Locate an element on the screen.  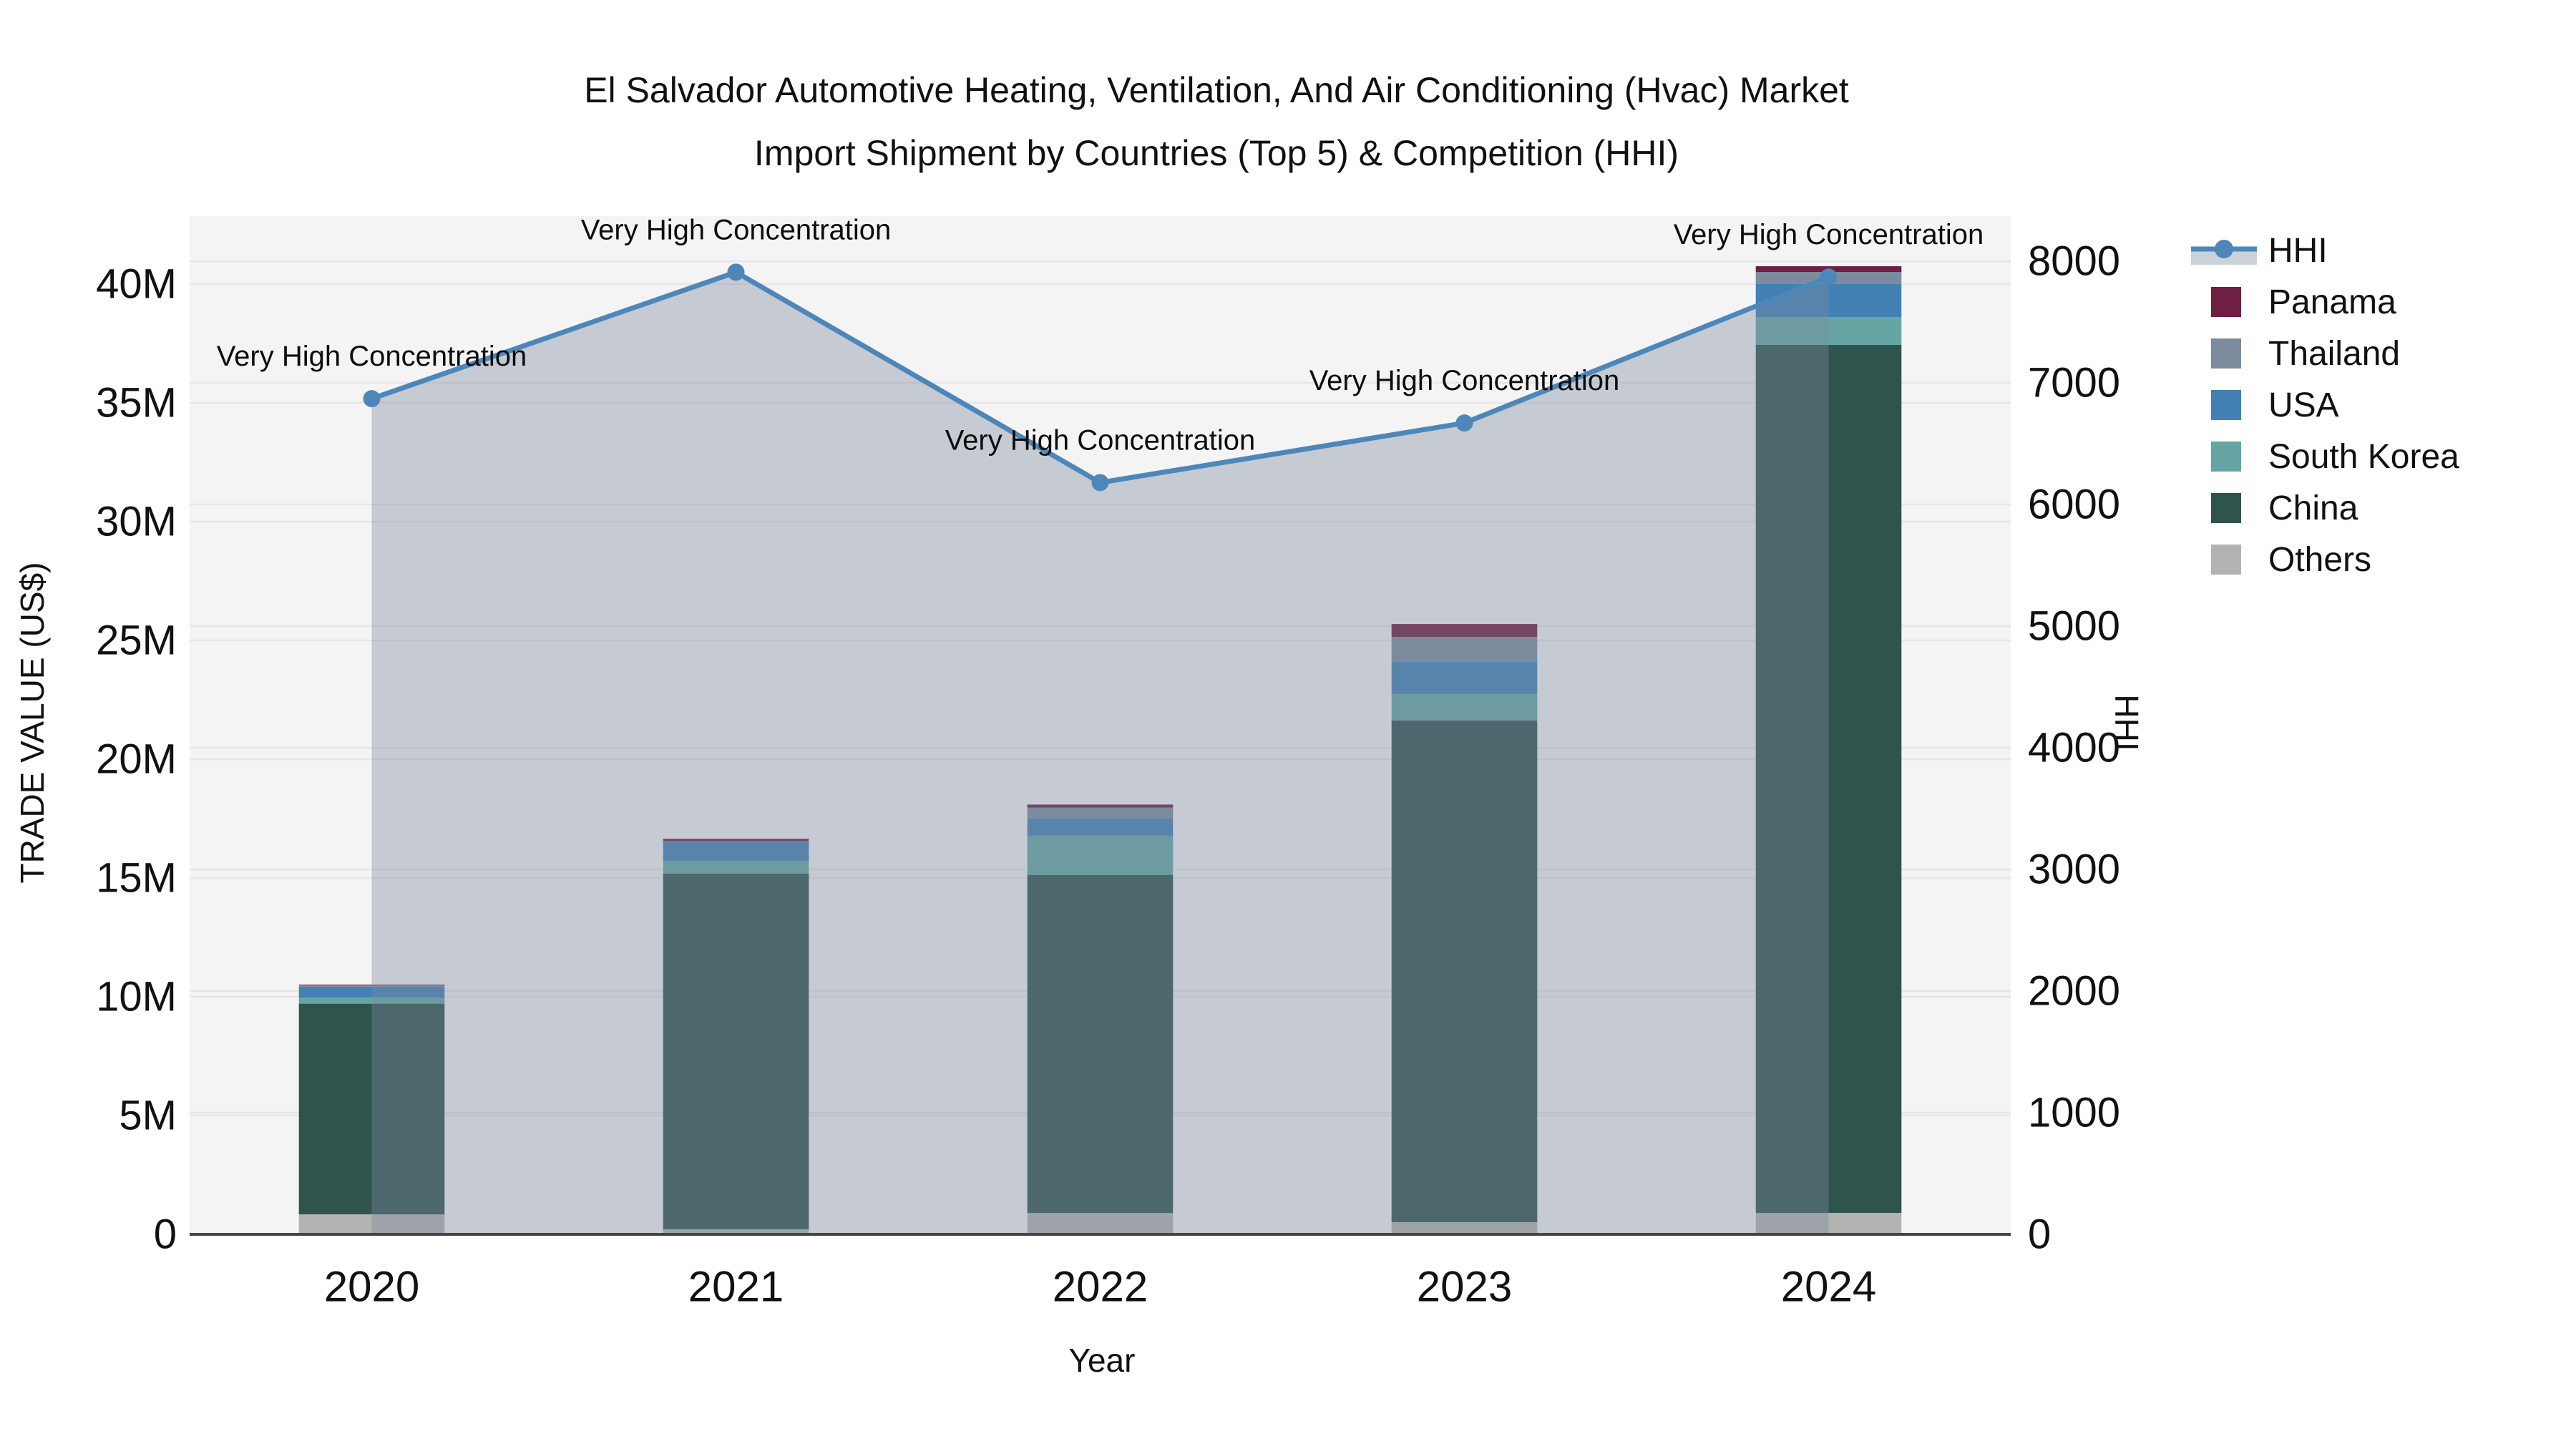
y-right-axis-title: HHI is located at coordinates (2126, 722).